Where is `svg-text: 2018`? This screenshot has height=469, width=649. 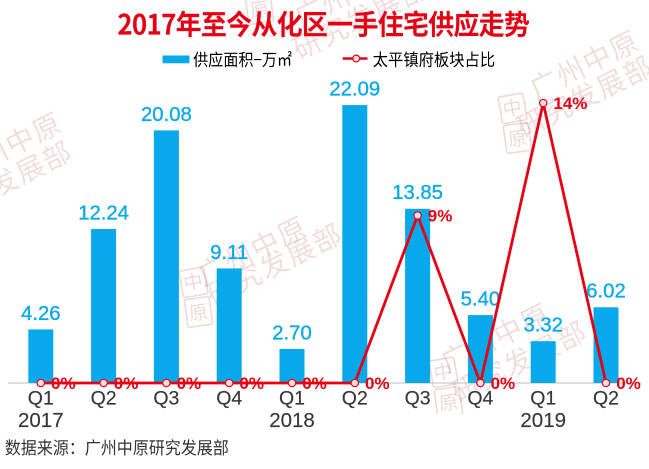 svg-text: 2018 is located at coordinates (292, 420).